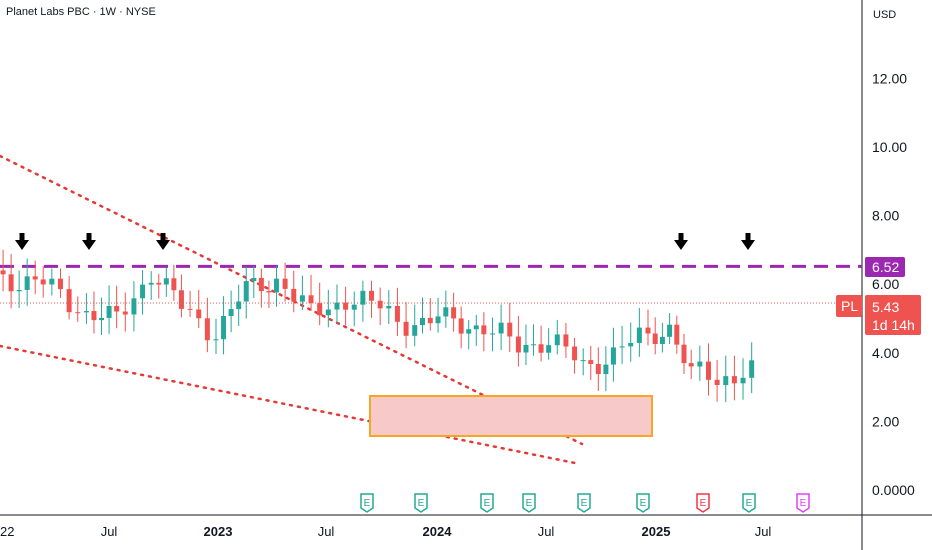 This screenshot has width=932, height=550. Describe the element at coordinates (385, 531) in the screenshot. I see `time-axis: 22 Jul 2023 Jul 2024 Jul 2025 Jul` at that location.